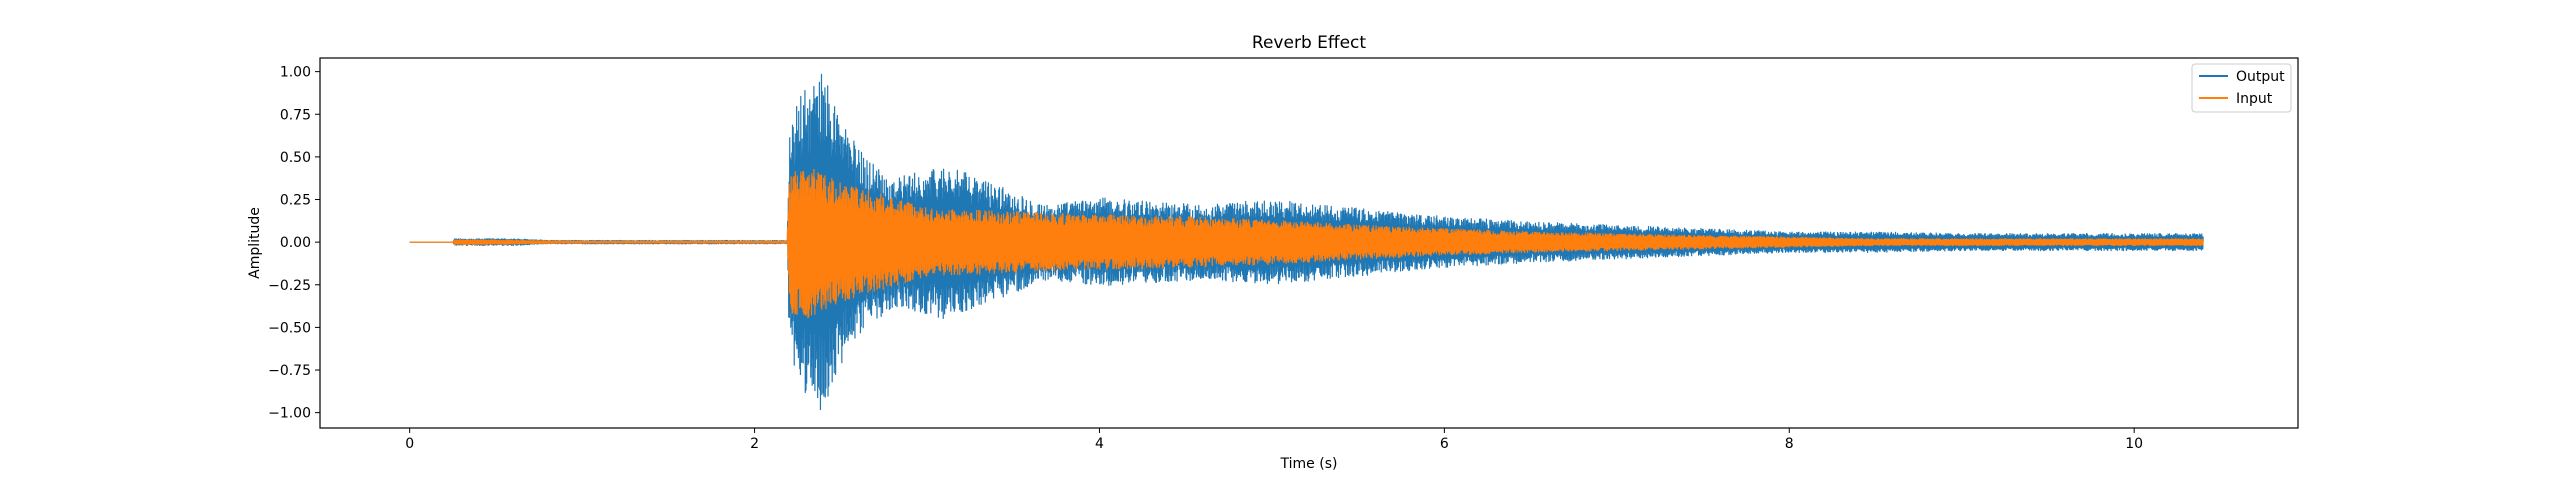 The image size is (2554, 480). Describe the element at coordinates (295, 158) in the screenshot. I see `y-tick-label: 0.50` at that location.